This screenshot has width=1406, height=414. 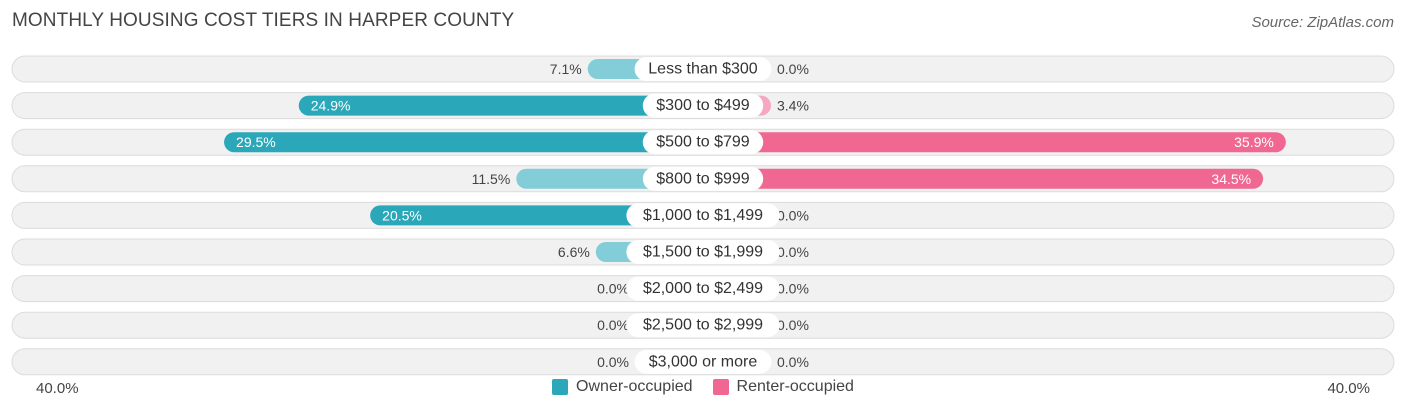 I want to click on category-label: $800 to $999, so click(x=703, y=178).